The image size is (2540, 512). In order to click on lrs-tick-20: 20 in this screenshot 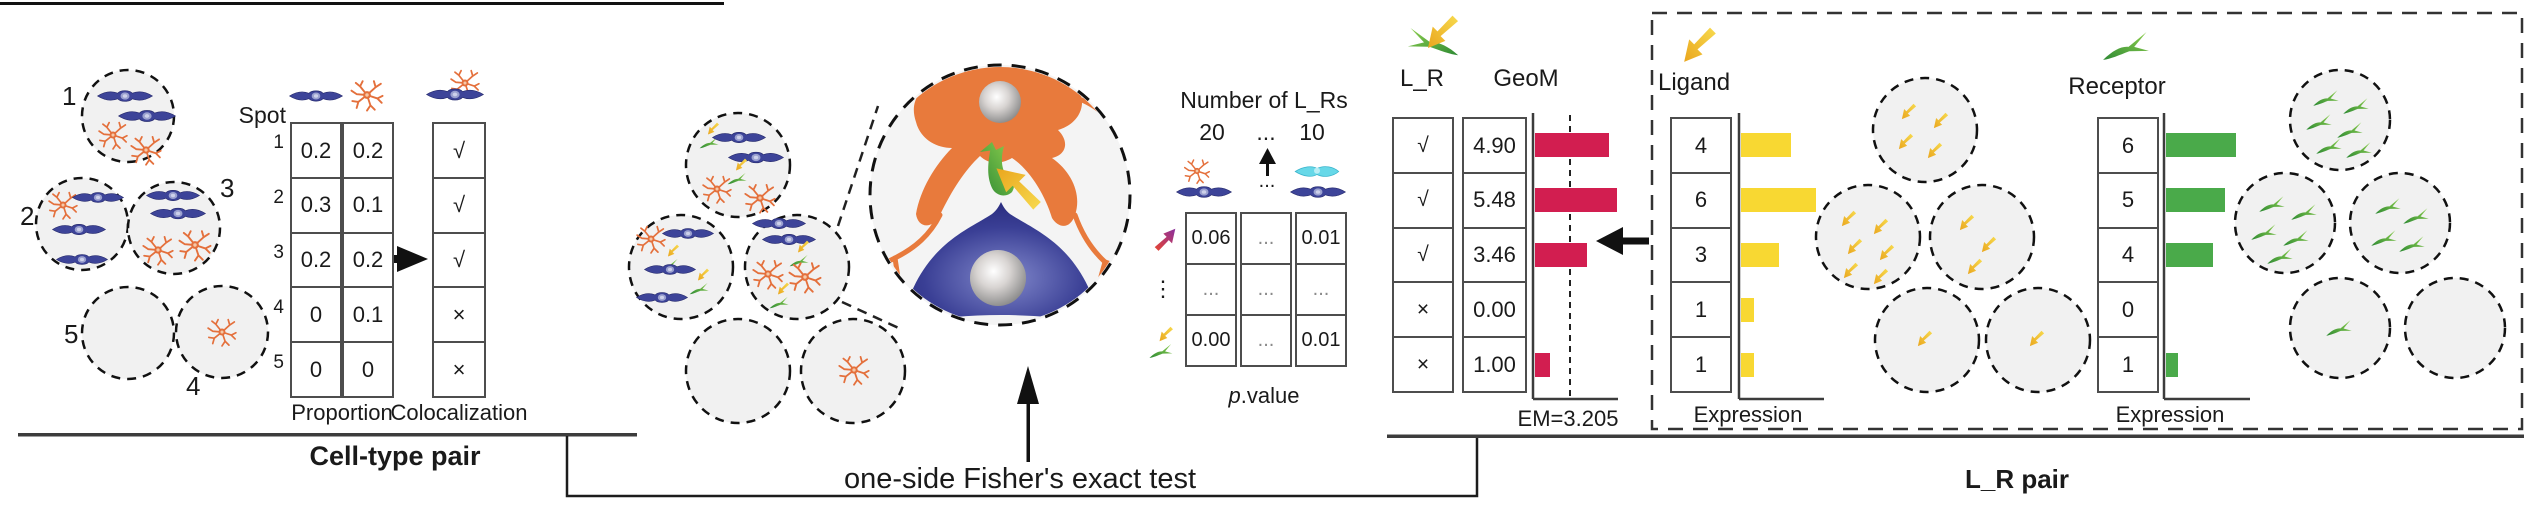, I will do `click(1212, 132)`.